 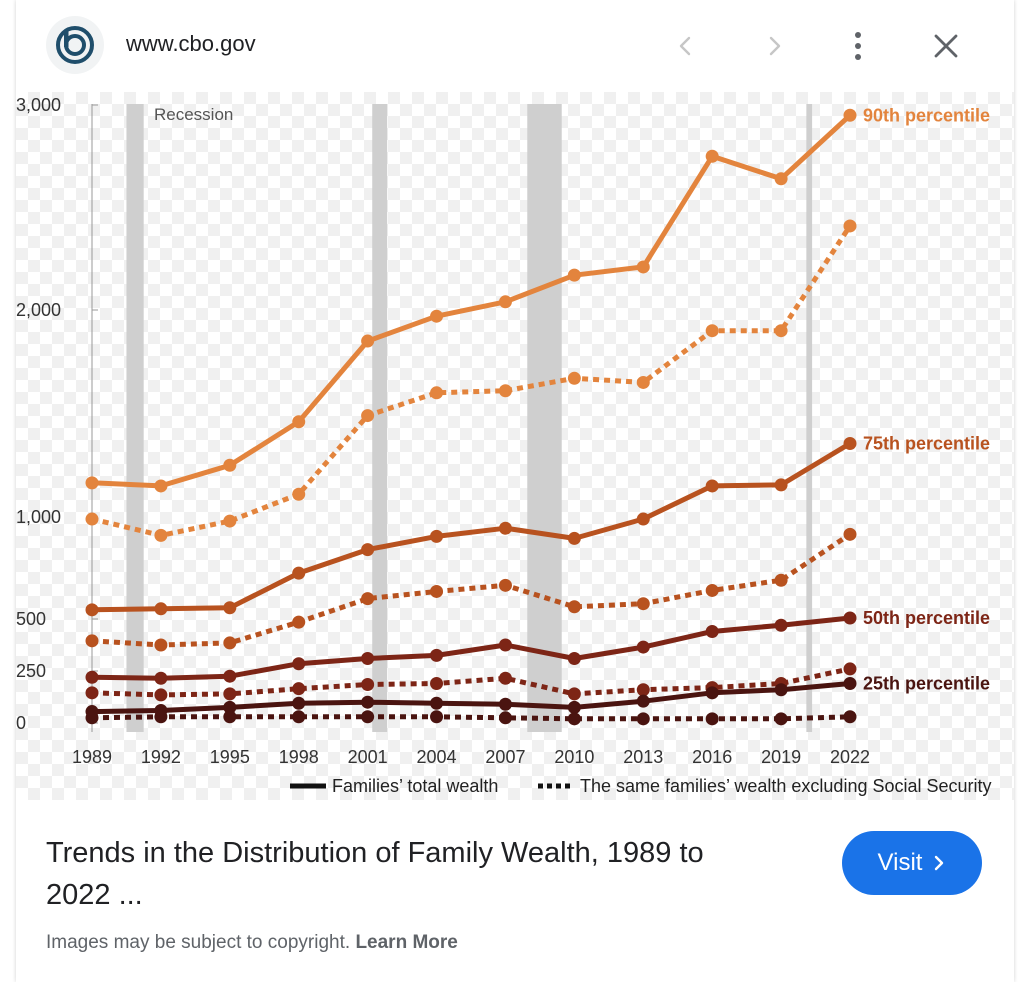 What do you see at coordinates (193, 114) in the screenshot?
I see `recession-label: Recession` at bounding box center [193, 114].